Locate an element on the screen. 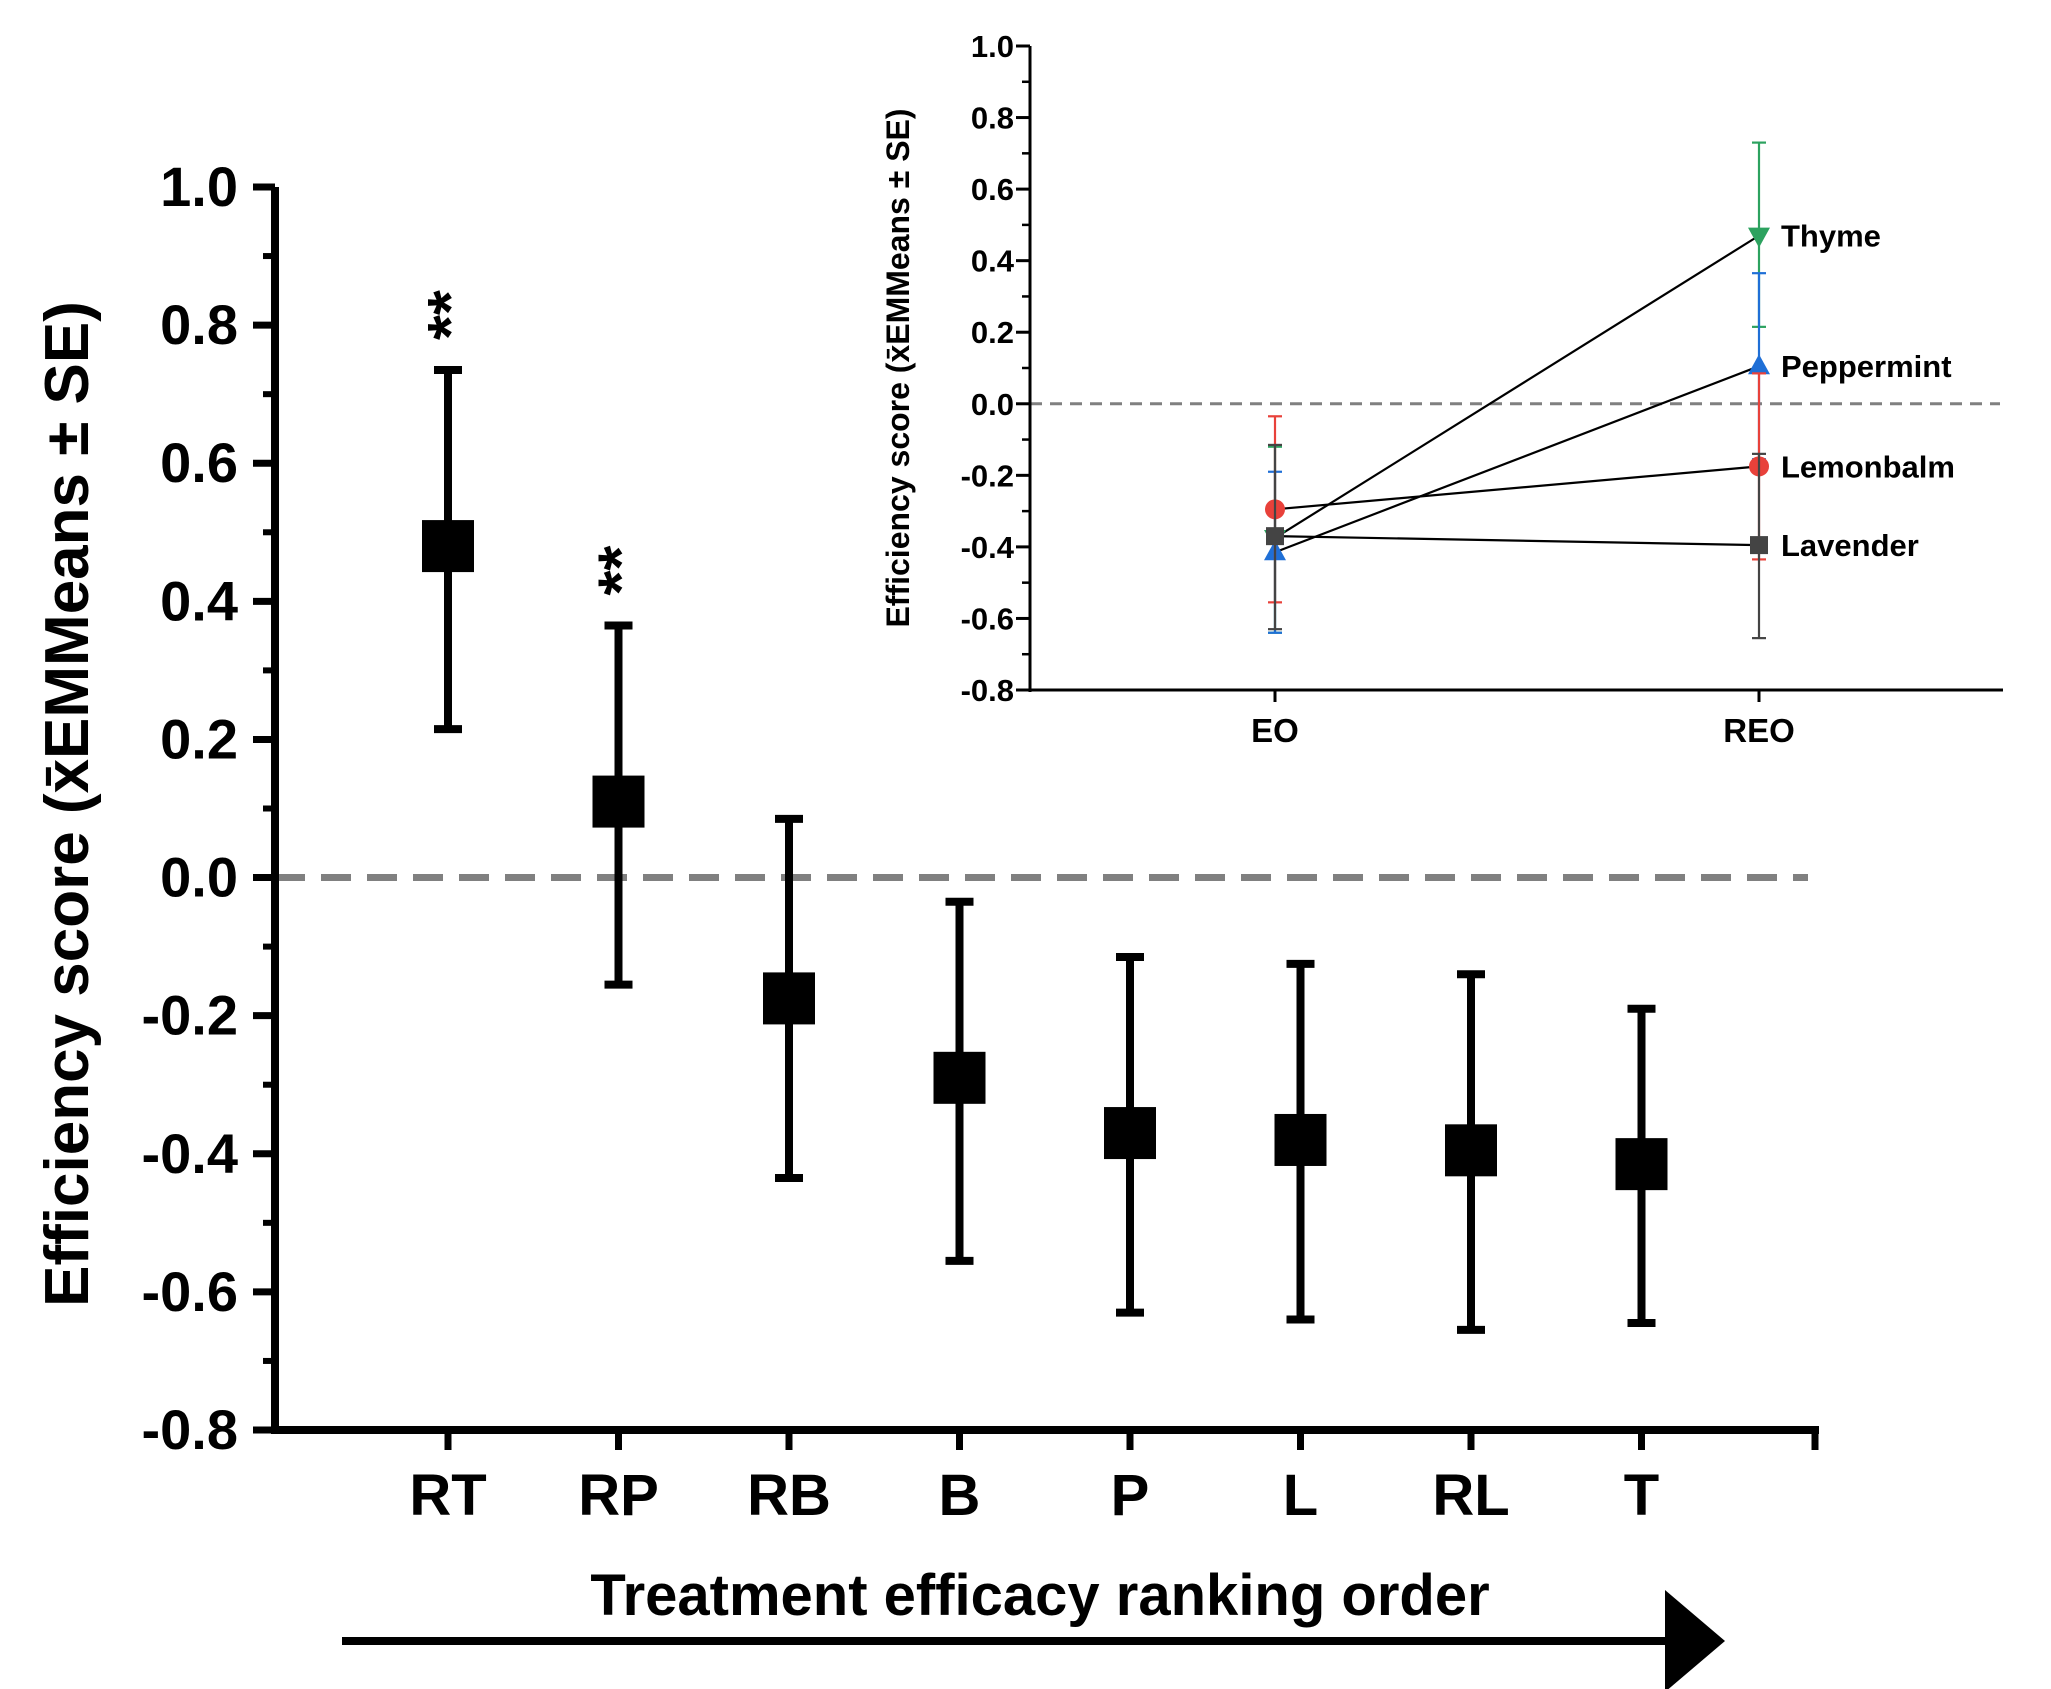 Image resolution: width=2051 pixels, height=1689 pixels. inset-series: Thyme Peppermint Lemonbalm Lavender is located at coordinates (1609, 390).